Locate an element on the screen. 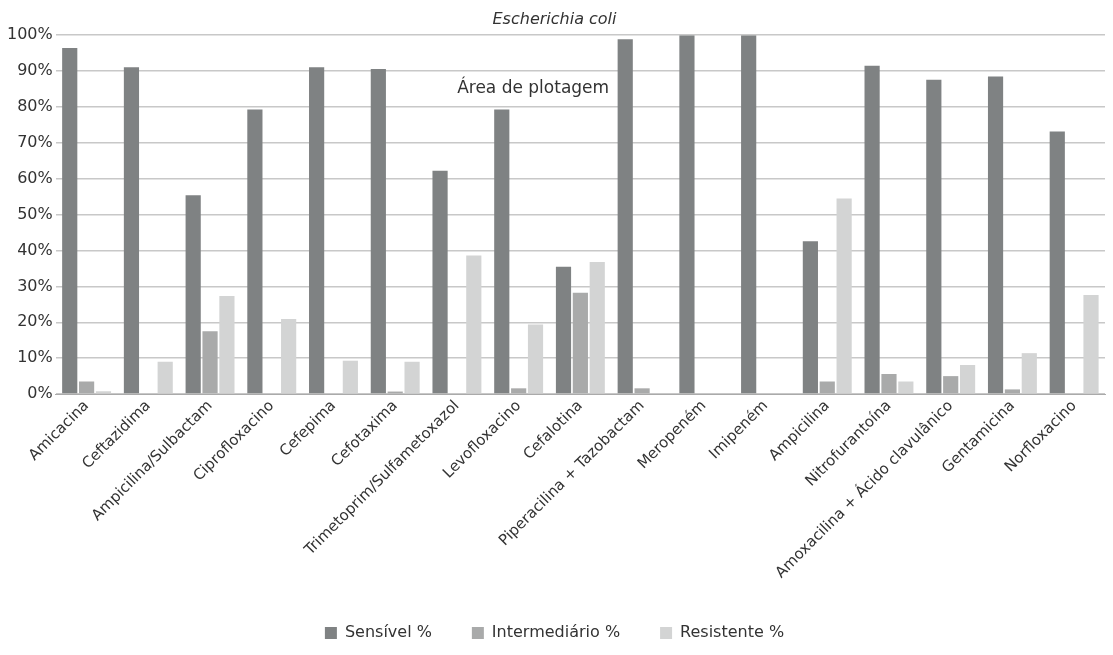 This screenshot has width=1113, height=655. y-tick-label: 100% is located at coordinates (29, 34).